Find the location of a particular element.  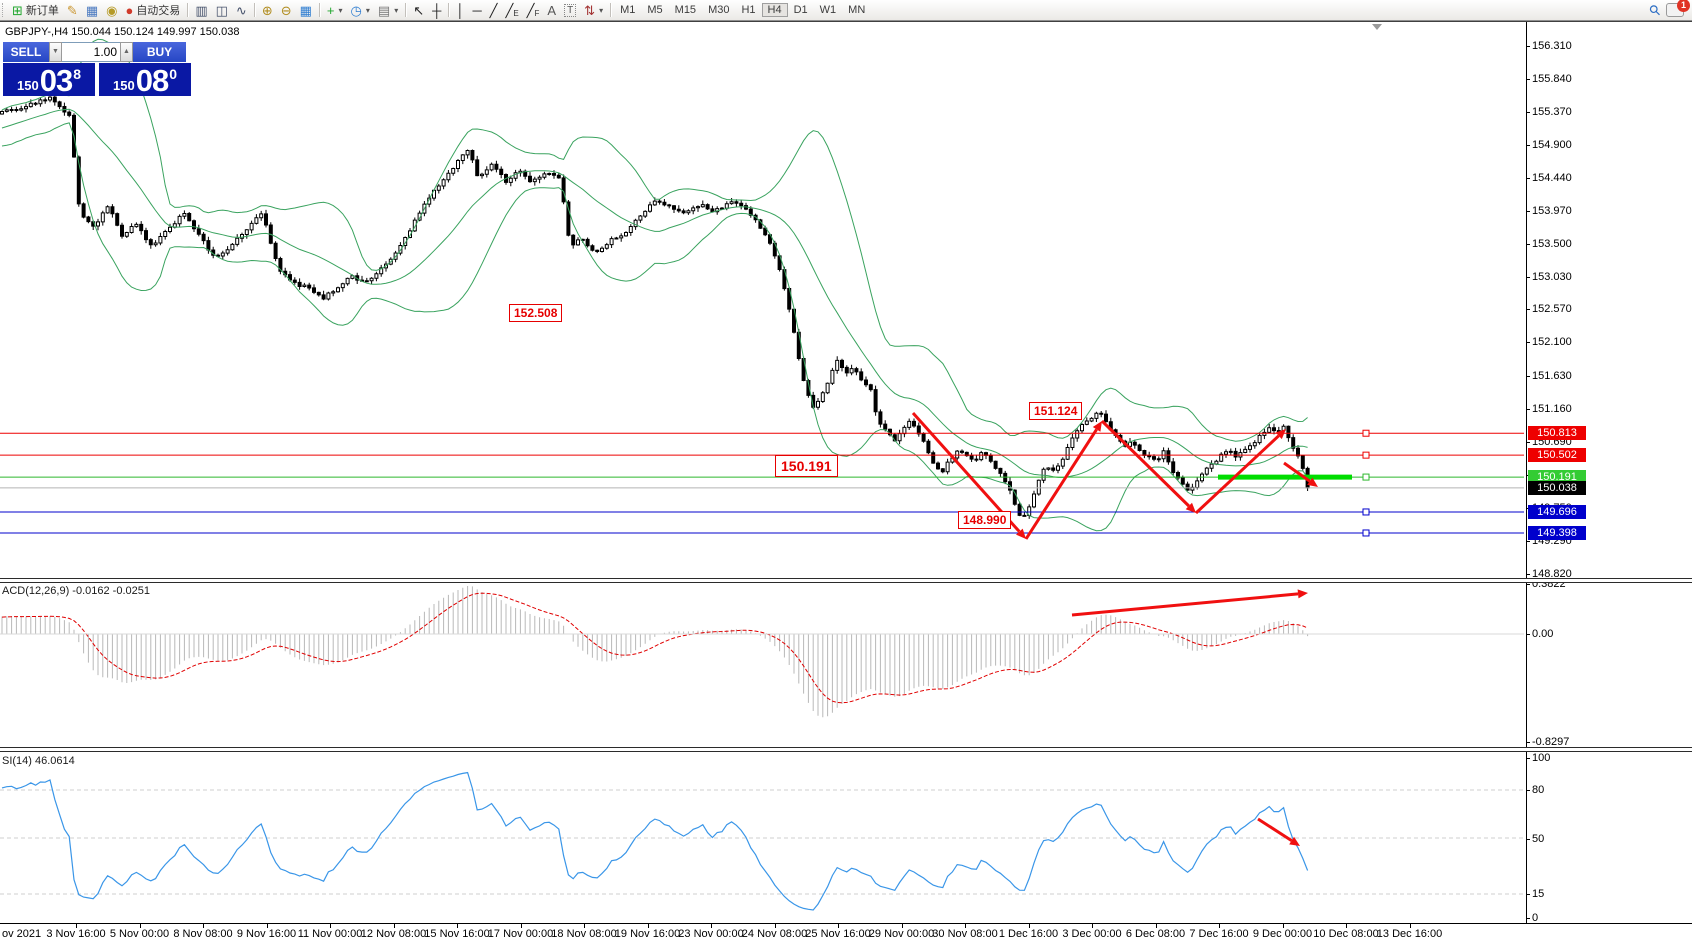

buy-button: BUY is located at coordinates (159, 52).